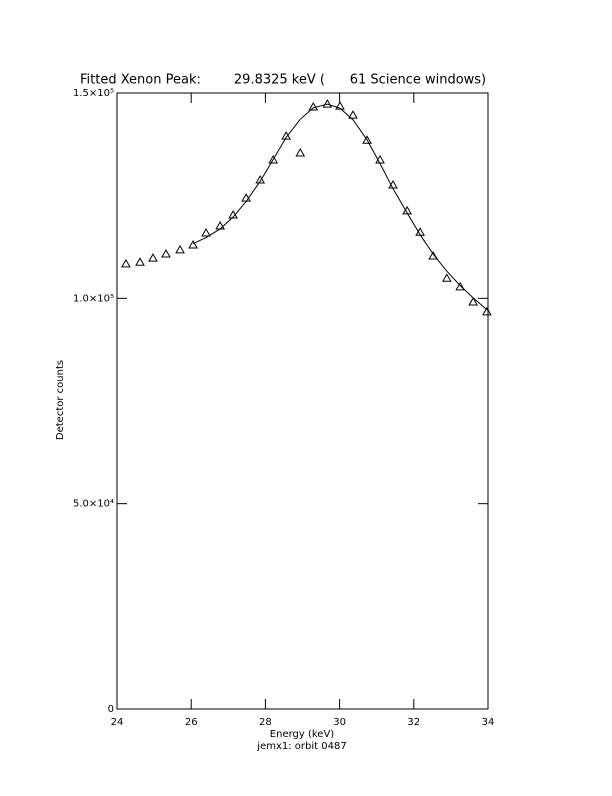 This screenshot has width=612, height=796. What do you see at coordinates (191, 722) in the screenshot?
I see `x-tick-label: 26` at bounding box center [191, 722].